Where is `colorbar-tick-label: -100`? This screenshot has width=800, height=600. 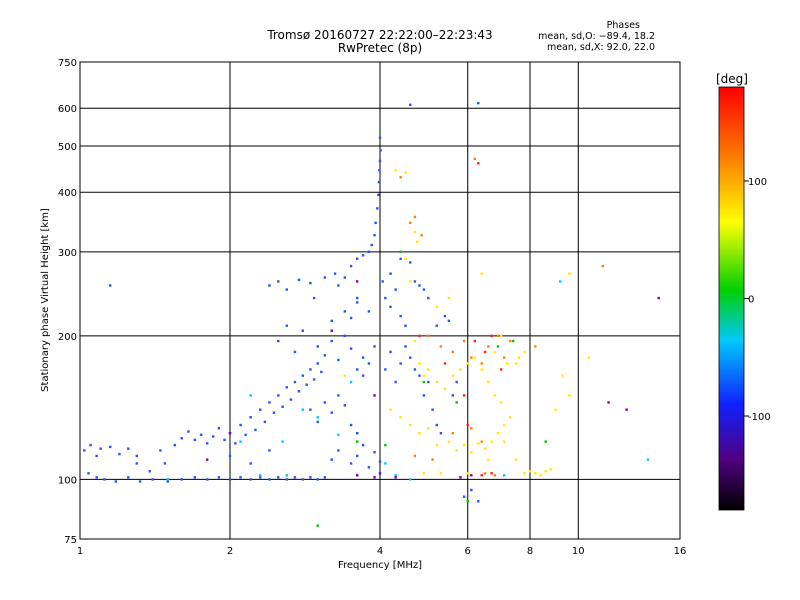 colorbar-tick-label: -100 is located at coordinates (759, 417).